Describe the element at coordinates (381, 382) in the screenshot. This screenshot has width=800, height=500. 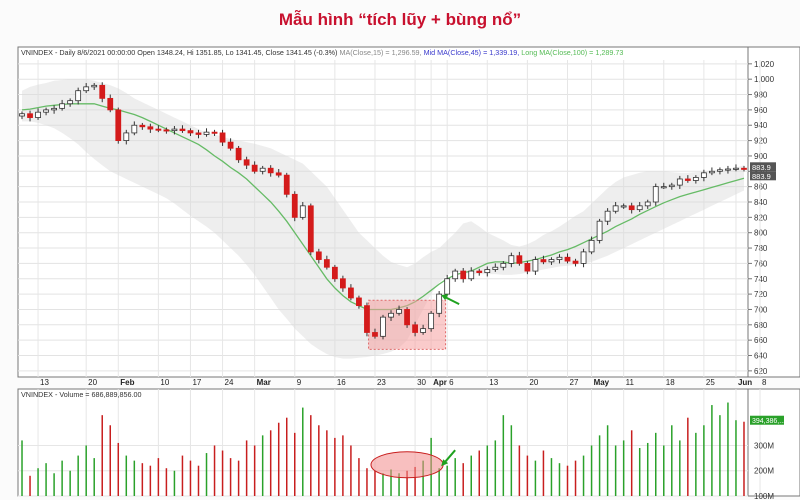
I see `date-tick-label: 23` at that location.